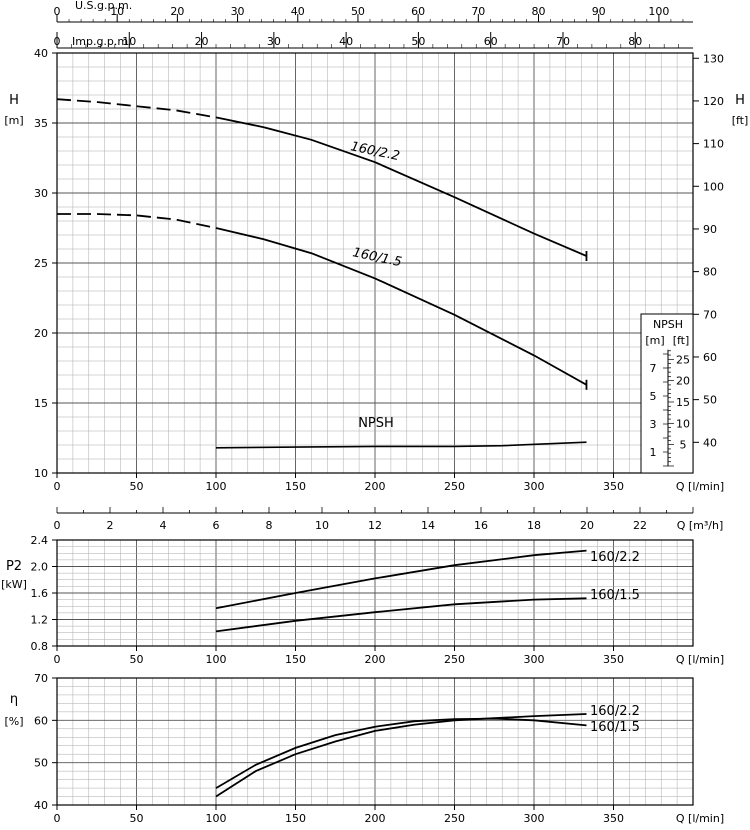  What do you see at coordinates (418, 11) in the screenshot?
I see `us-gpm-tick-label: 60` at bounding box center [418, 11].